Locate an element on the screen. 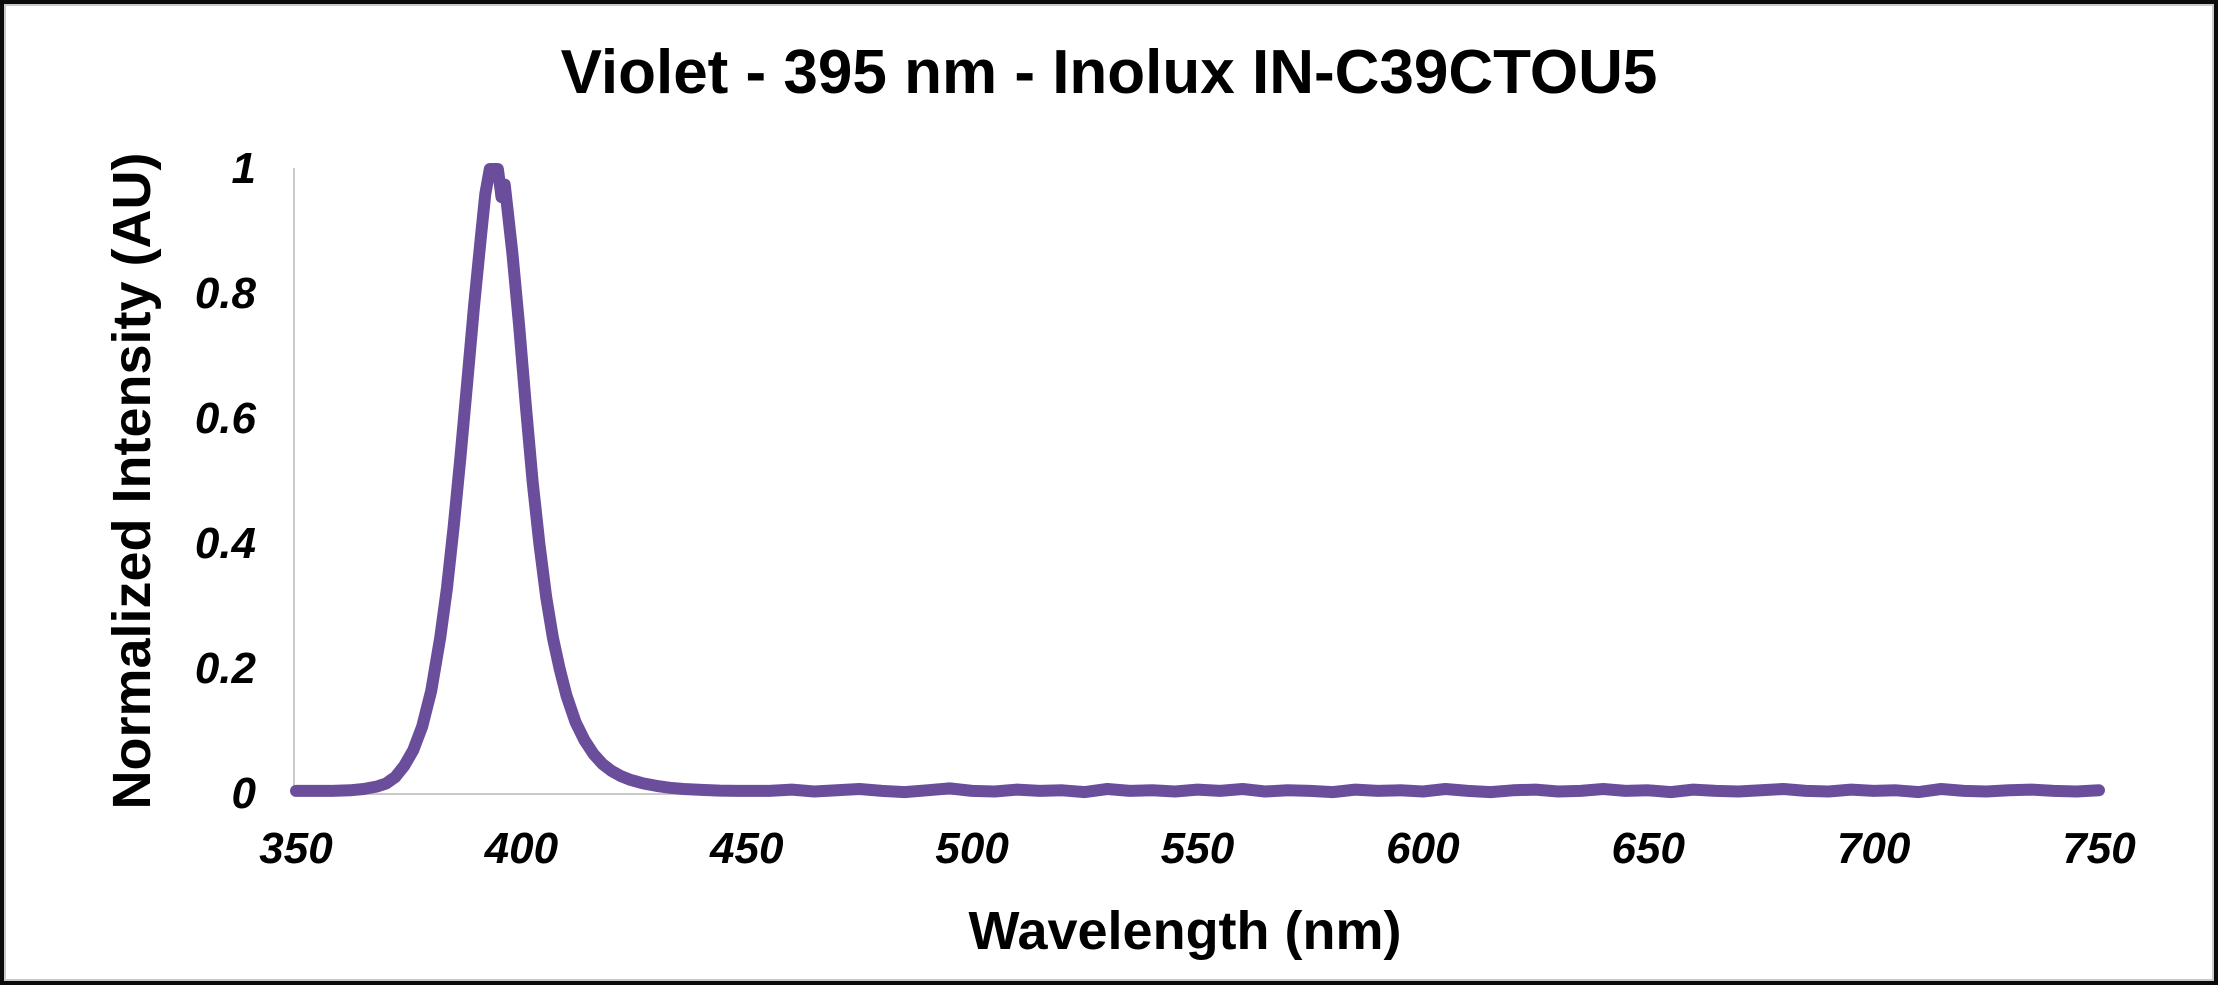  x-tick-label: 350 is located at coordinates (296, 848).